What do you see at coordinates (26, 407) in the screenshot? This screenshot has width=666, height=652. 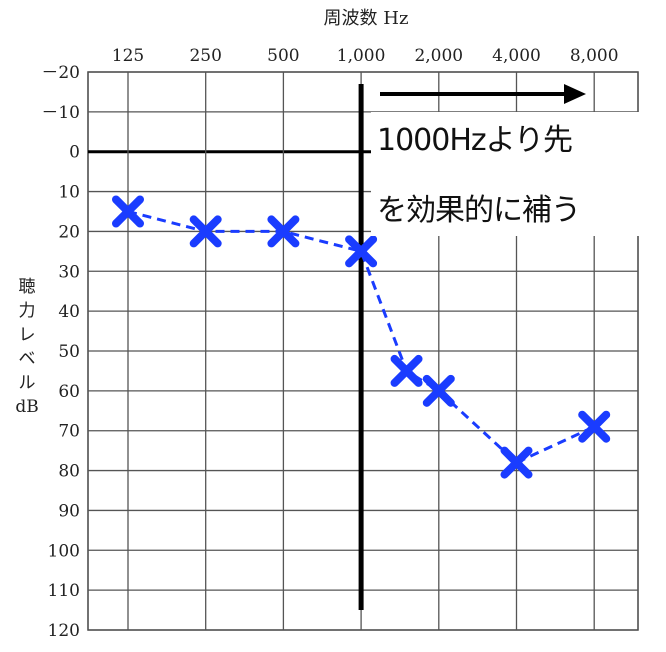 I see `y-axis-label-char: dB` at bounding box center [26, 407].